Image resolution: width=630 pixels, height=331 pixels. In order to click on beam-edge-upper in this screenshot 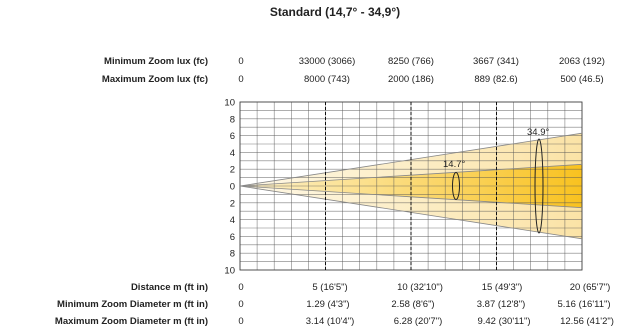, I will do `click(411, 175)`.